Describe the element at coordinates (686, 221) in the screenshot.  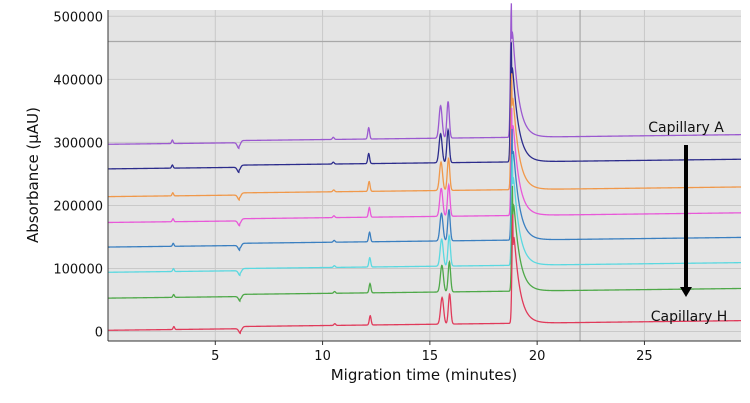
I see `down-arrow-icon` at that location.